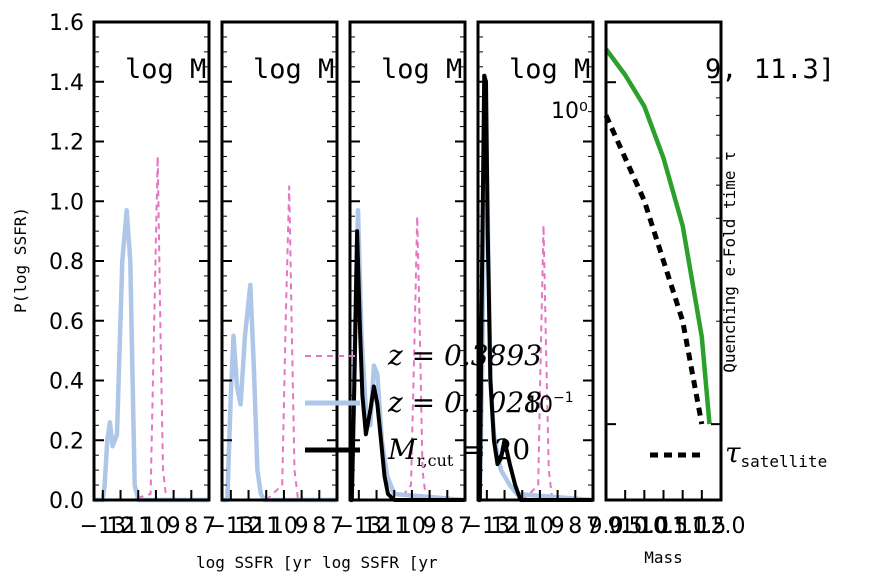 The height and width of the screenshot is (582, 883). I want to click on y-tick-label: 1.6, so click(66, 23).